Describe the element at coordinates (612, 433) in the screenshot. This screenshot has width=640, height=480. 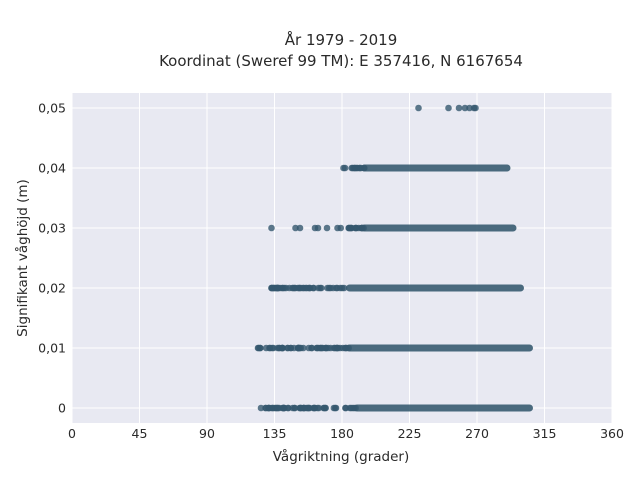
I see `x-tick-label-8: 360` at that location.